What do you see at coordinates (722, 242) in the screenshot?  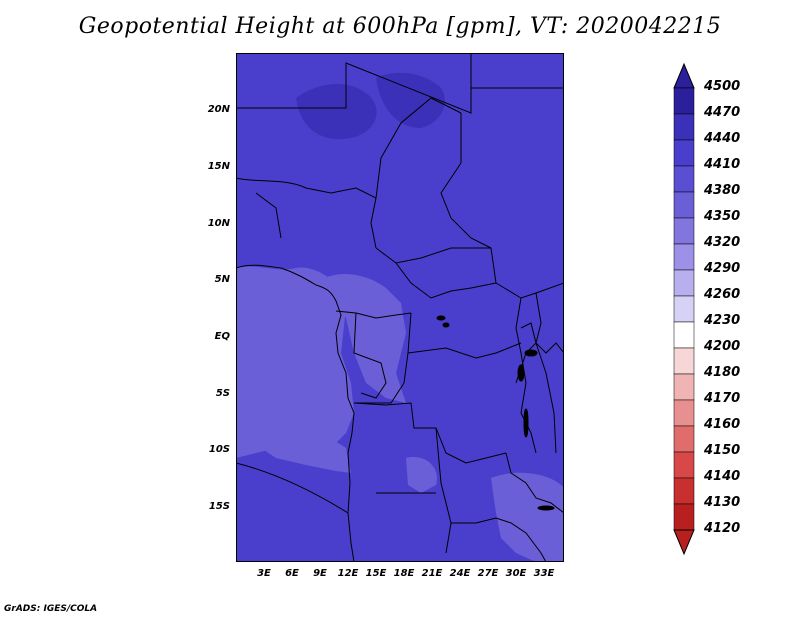 I see `colorbar-level-label: 4320` at bounding box center [722, 242].